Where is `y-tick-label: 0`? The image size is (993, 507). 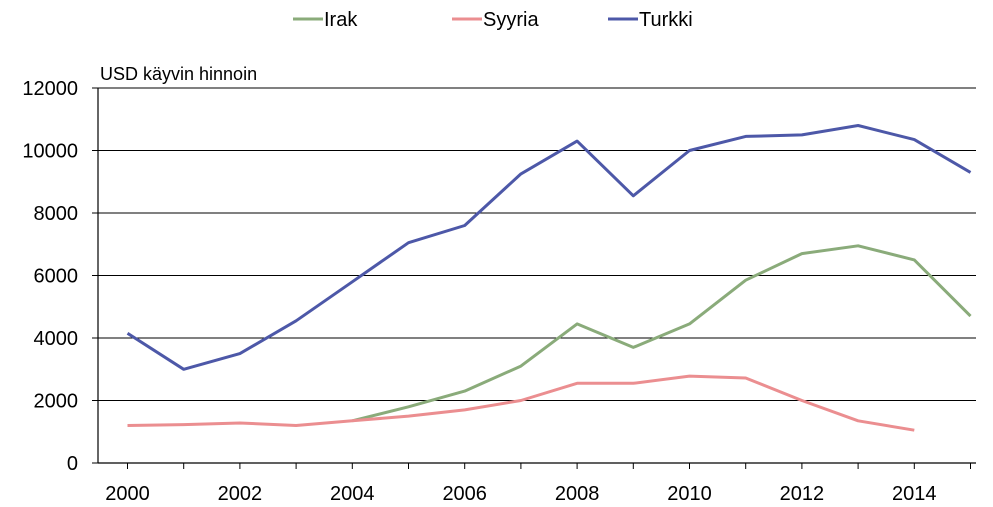
y-tick-label: 0 is located at coordinates (72, 464).